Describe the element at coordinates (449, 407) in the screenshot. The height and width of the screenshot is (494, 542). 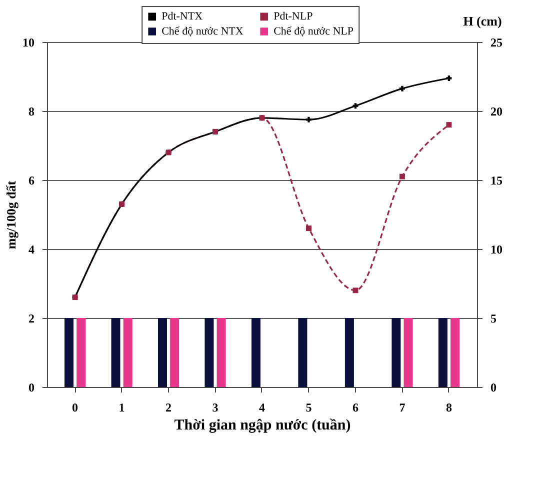
I see `x-tick-label: 8` at that location.